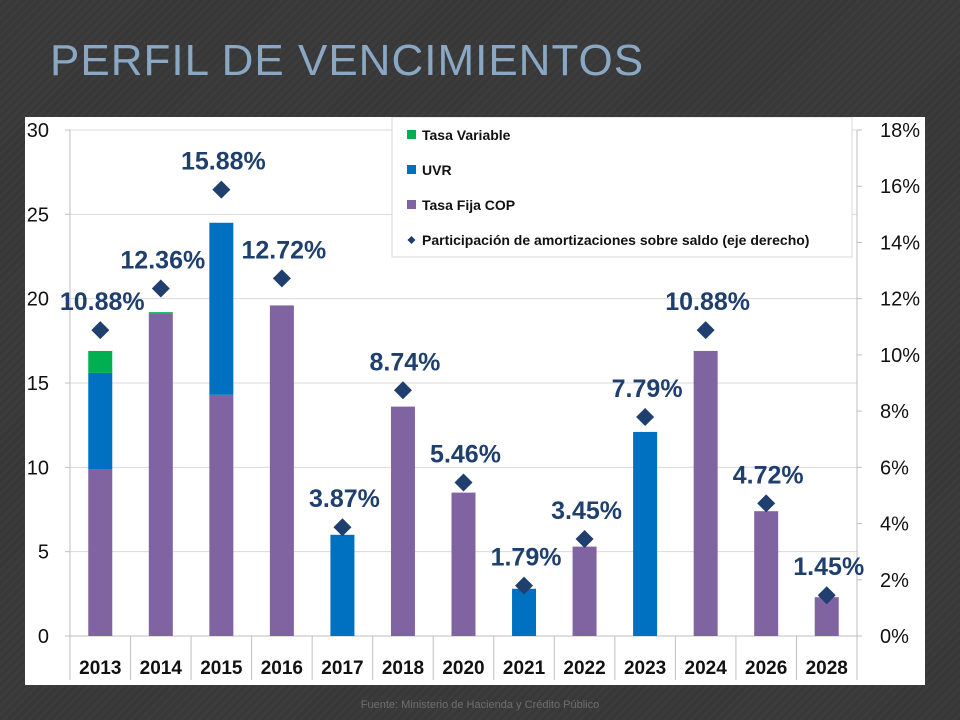  I want to click on data-label: 1.79%, so click(526, 558).